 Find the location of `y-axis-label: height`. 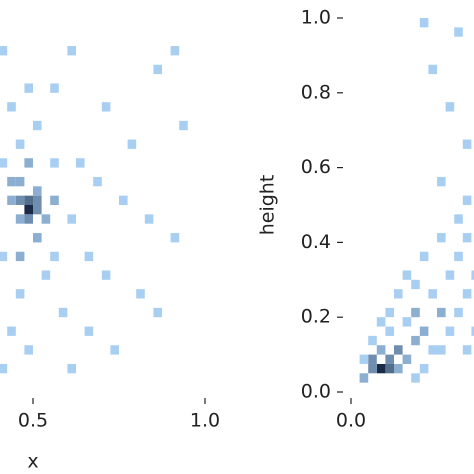

y-axis-label: height is located at coordinates (268, 205).